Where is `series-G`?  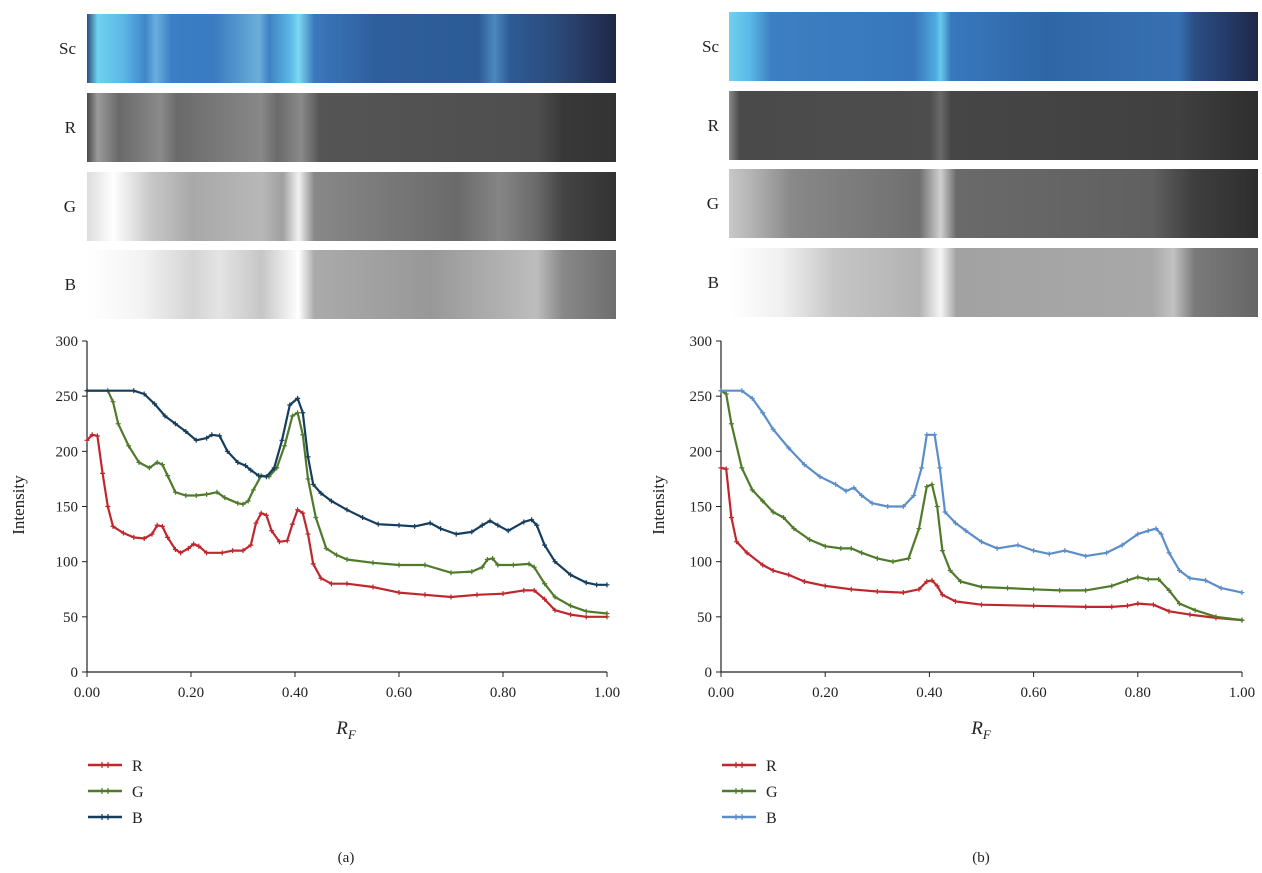
series-G is located at coordinates (981, 505).